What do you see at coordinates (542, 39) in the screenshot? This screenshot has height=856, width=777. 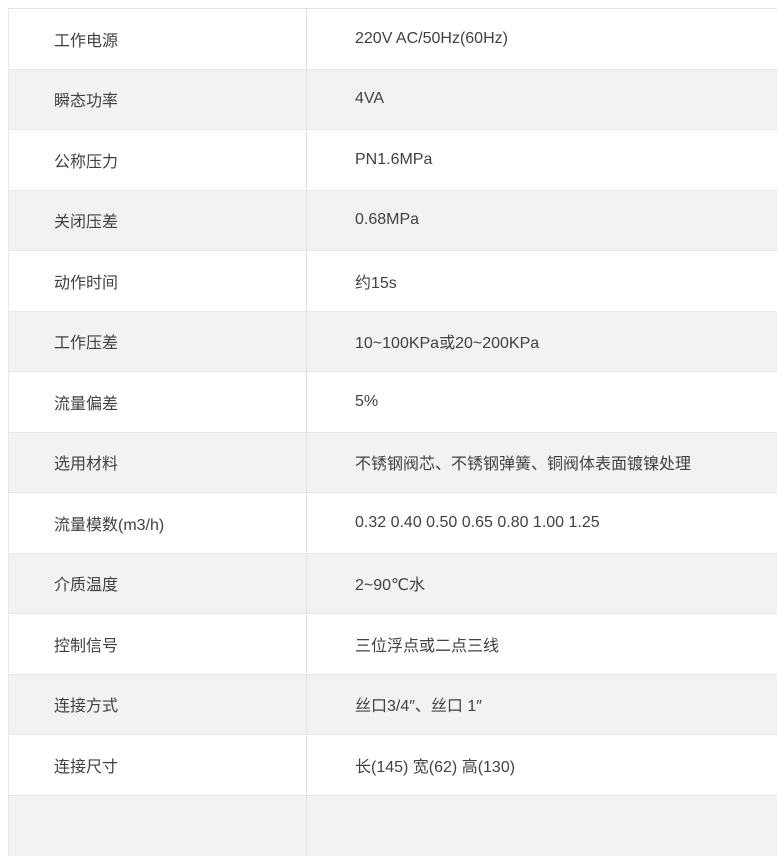 I see `spec-value: 220V AC/50Hz(60Hz)` at bounding box center [542, 39].